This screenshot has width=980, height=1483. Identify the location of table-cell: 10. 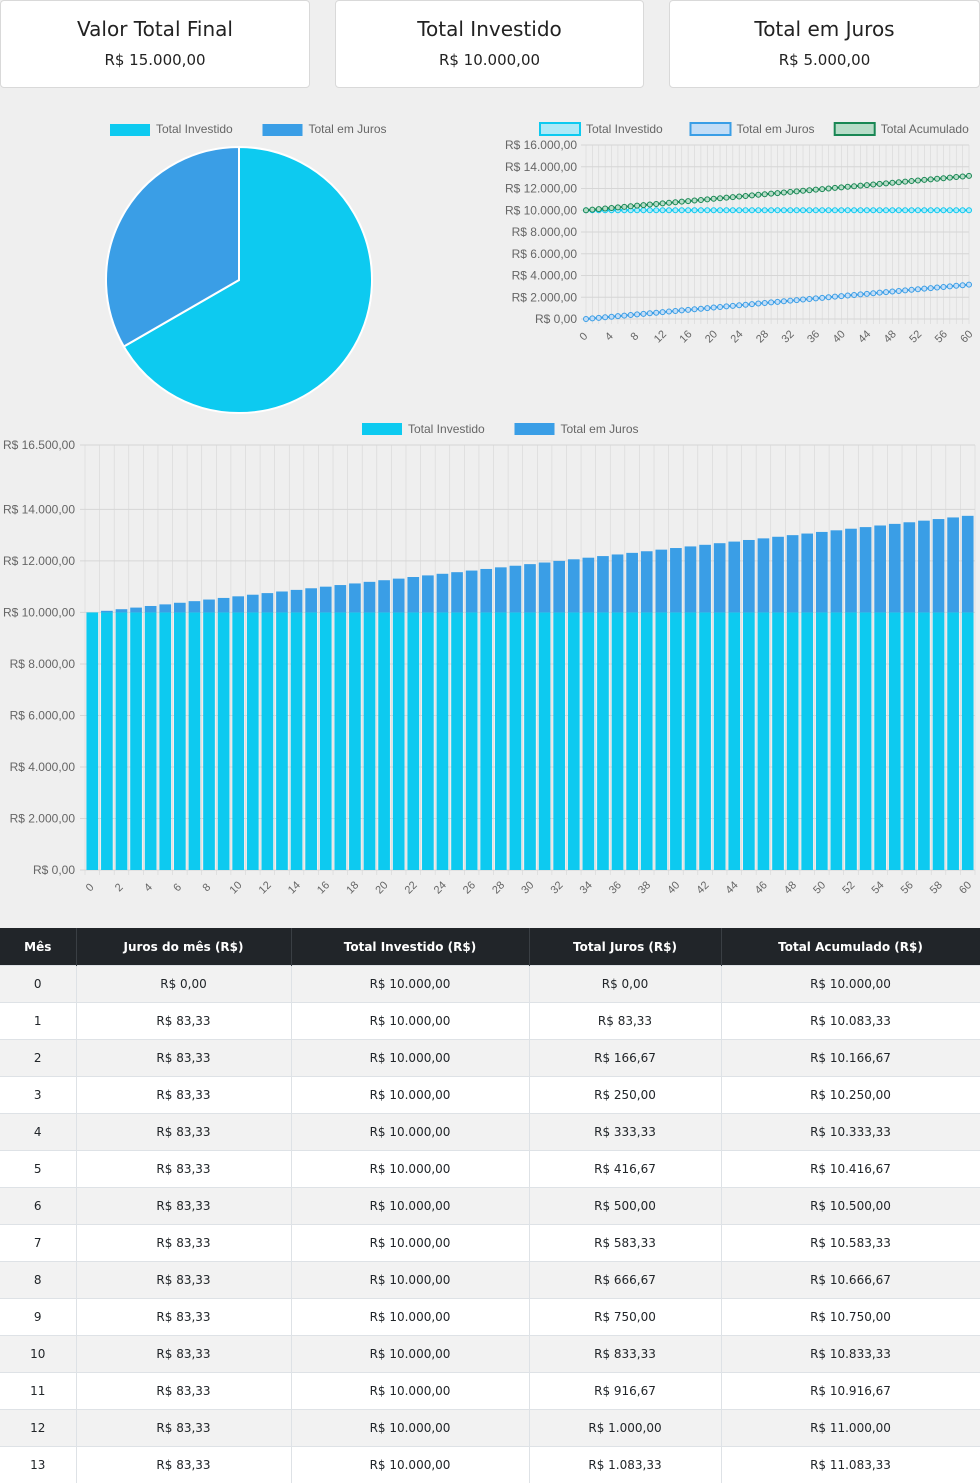
(38, 1354).